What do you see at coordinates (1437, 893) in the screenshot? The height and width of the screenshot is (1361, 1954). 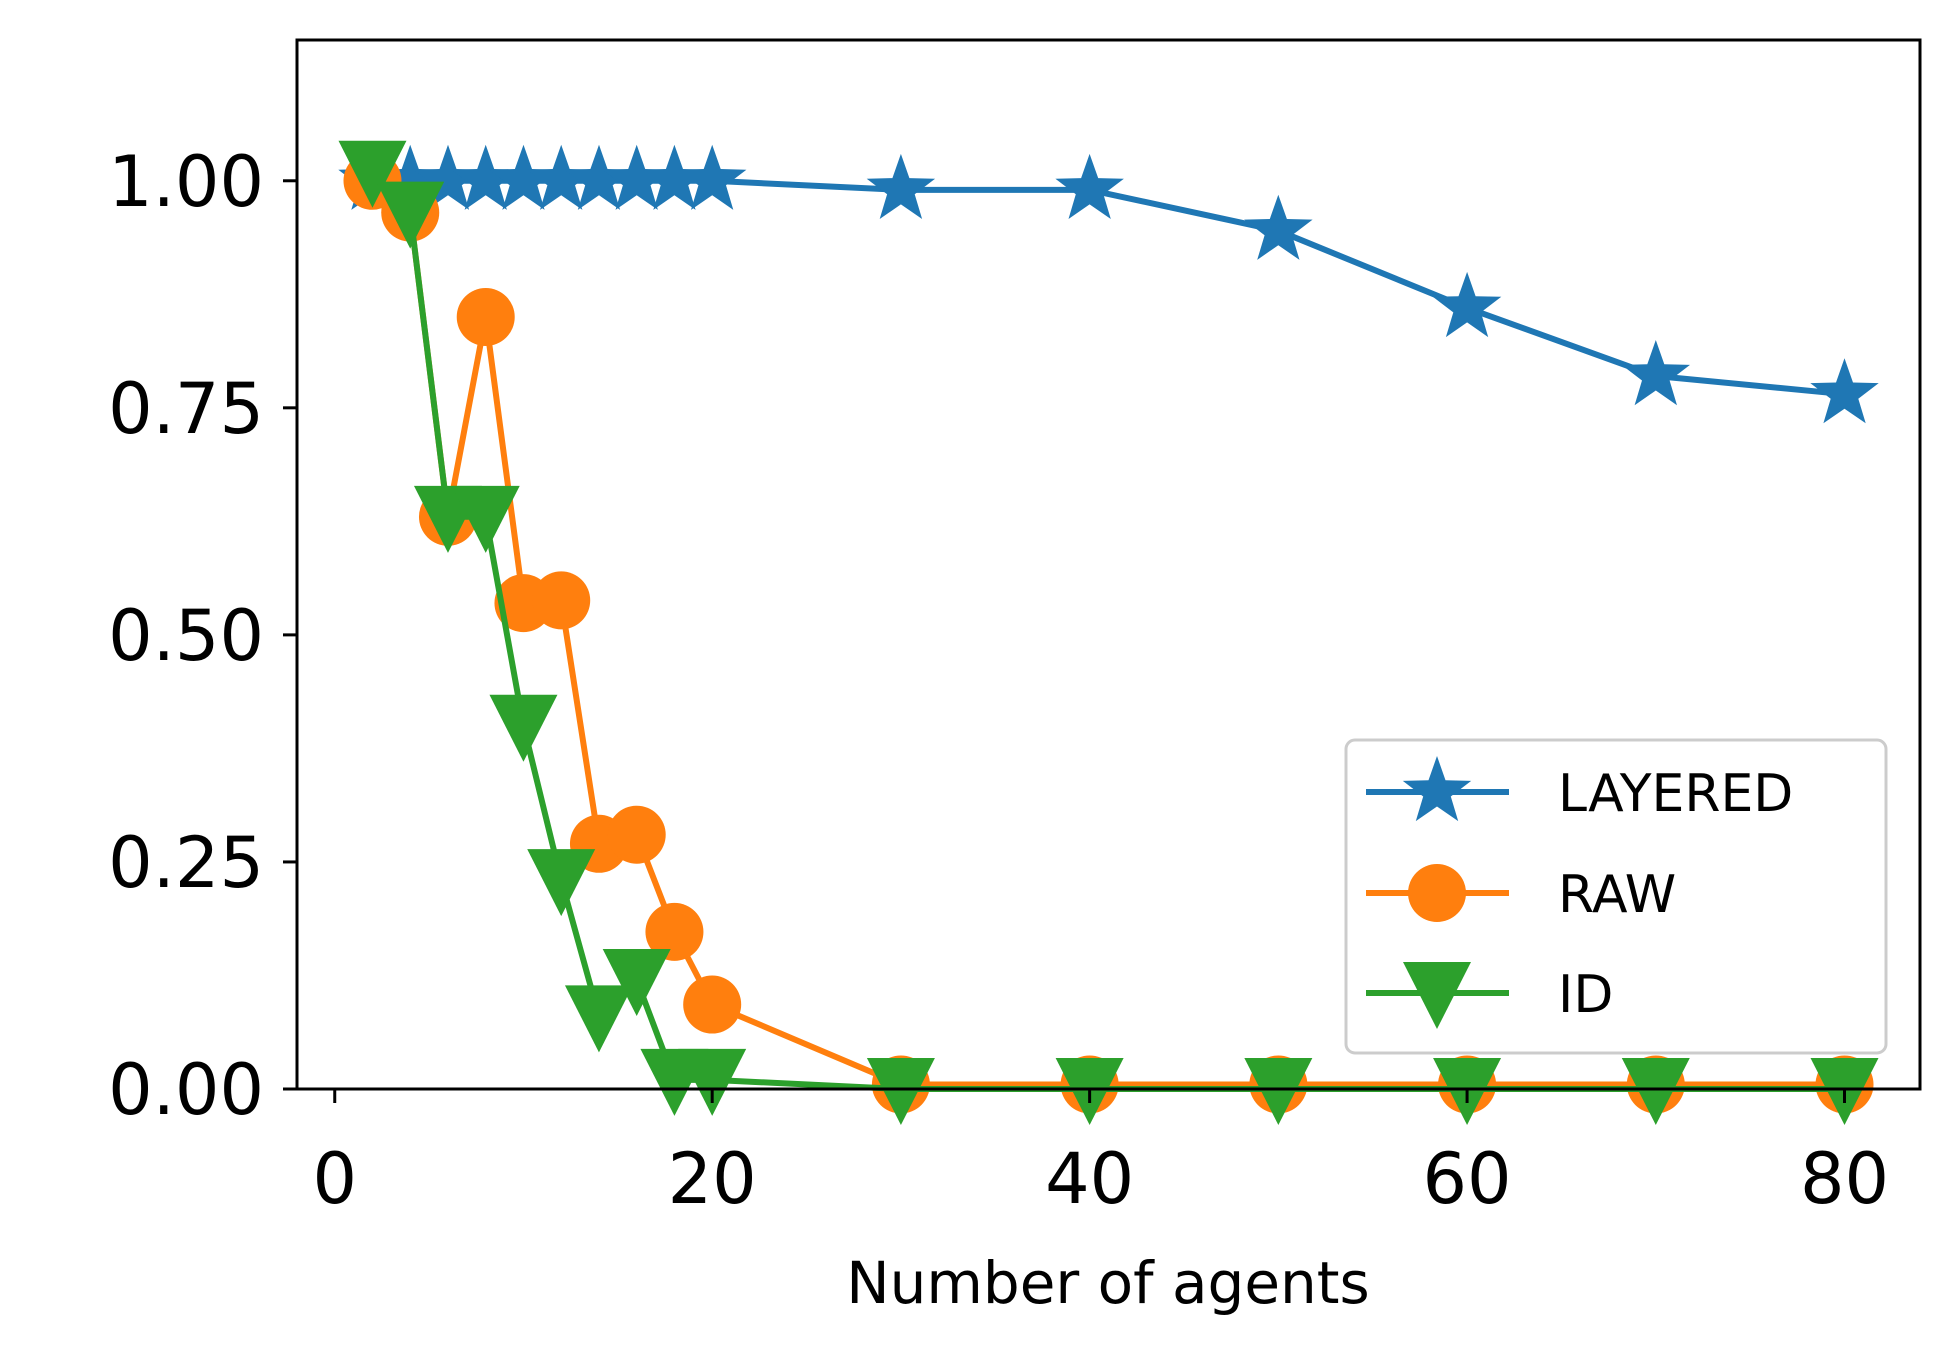 I see `legend-marker-raw` at bounding box center [1437, 893].